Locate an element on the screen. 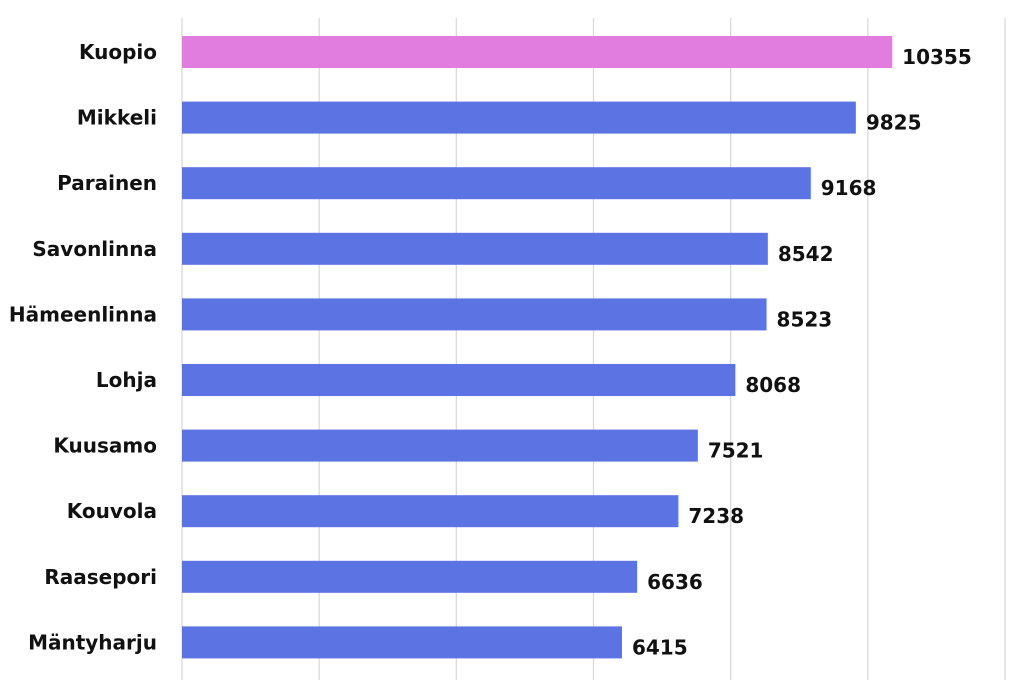  category-label: Kouvola is located at coordinates (112, 511).